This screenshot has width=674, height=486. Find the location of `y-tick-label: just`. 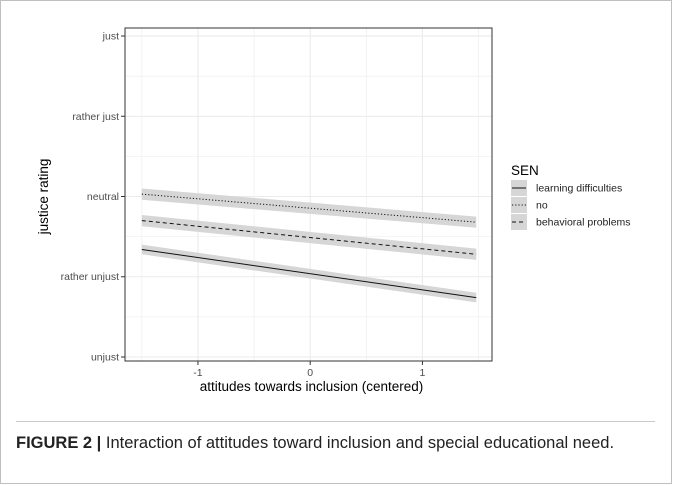

y-tick-label: just is located at coordinates (110, 37).